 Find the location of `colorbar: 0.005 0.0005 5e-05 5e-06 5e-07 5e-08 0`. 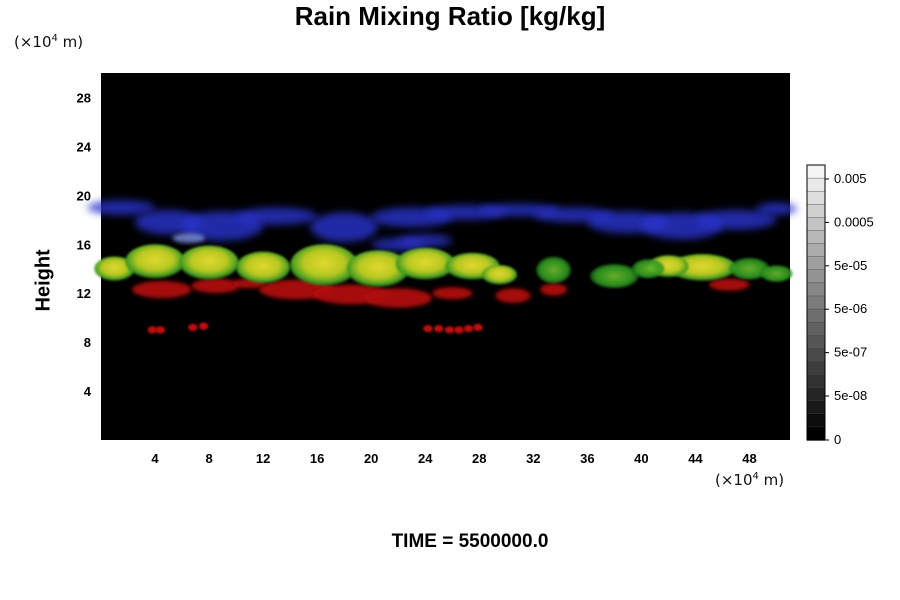

colorbar: 0.005 0.0005 5e-05 5e-06 5e-07 5e-08 0 is located at coordinates (840, 305).